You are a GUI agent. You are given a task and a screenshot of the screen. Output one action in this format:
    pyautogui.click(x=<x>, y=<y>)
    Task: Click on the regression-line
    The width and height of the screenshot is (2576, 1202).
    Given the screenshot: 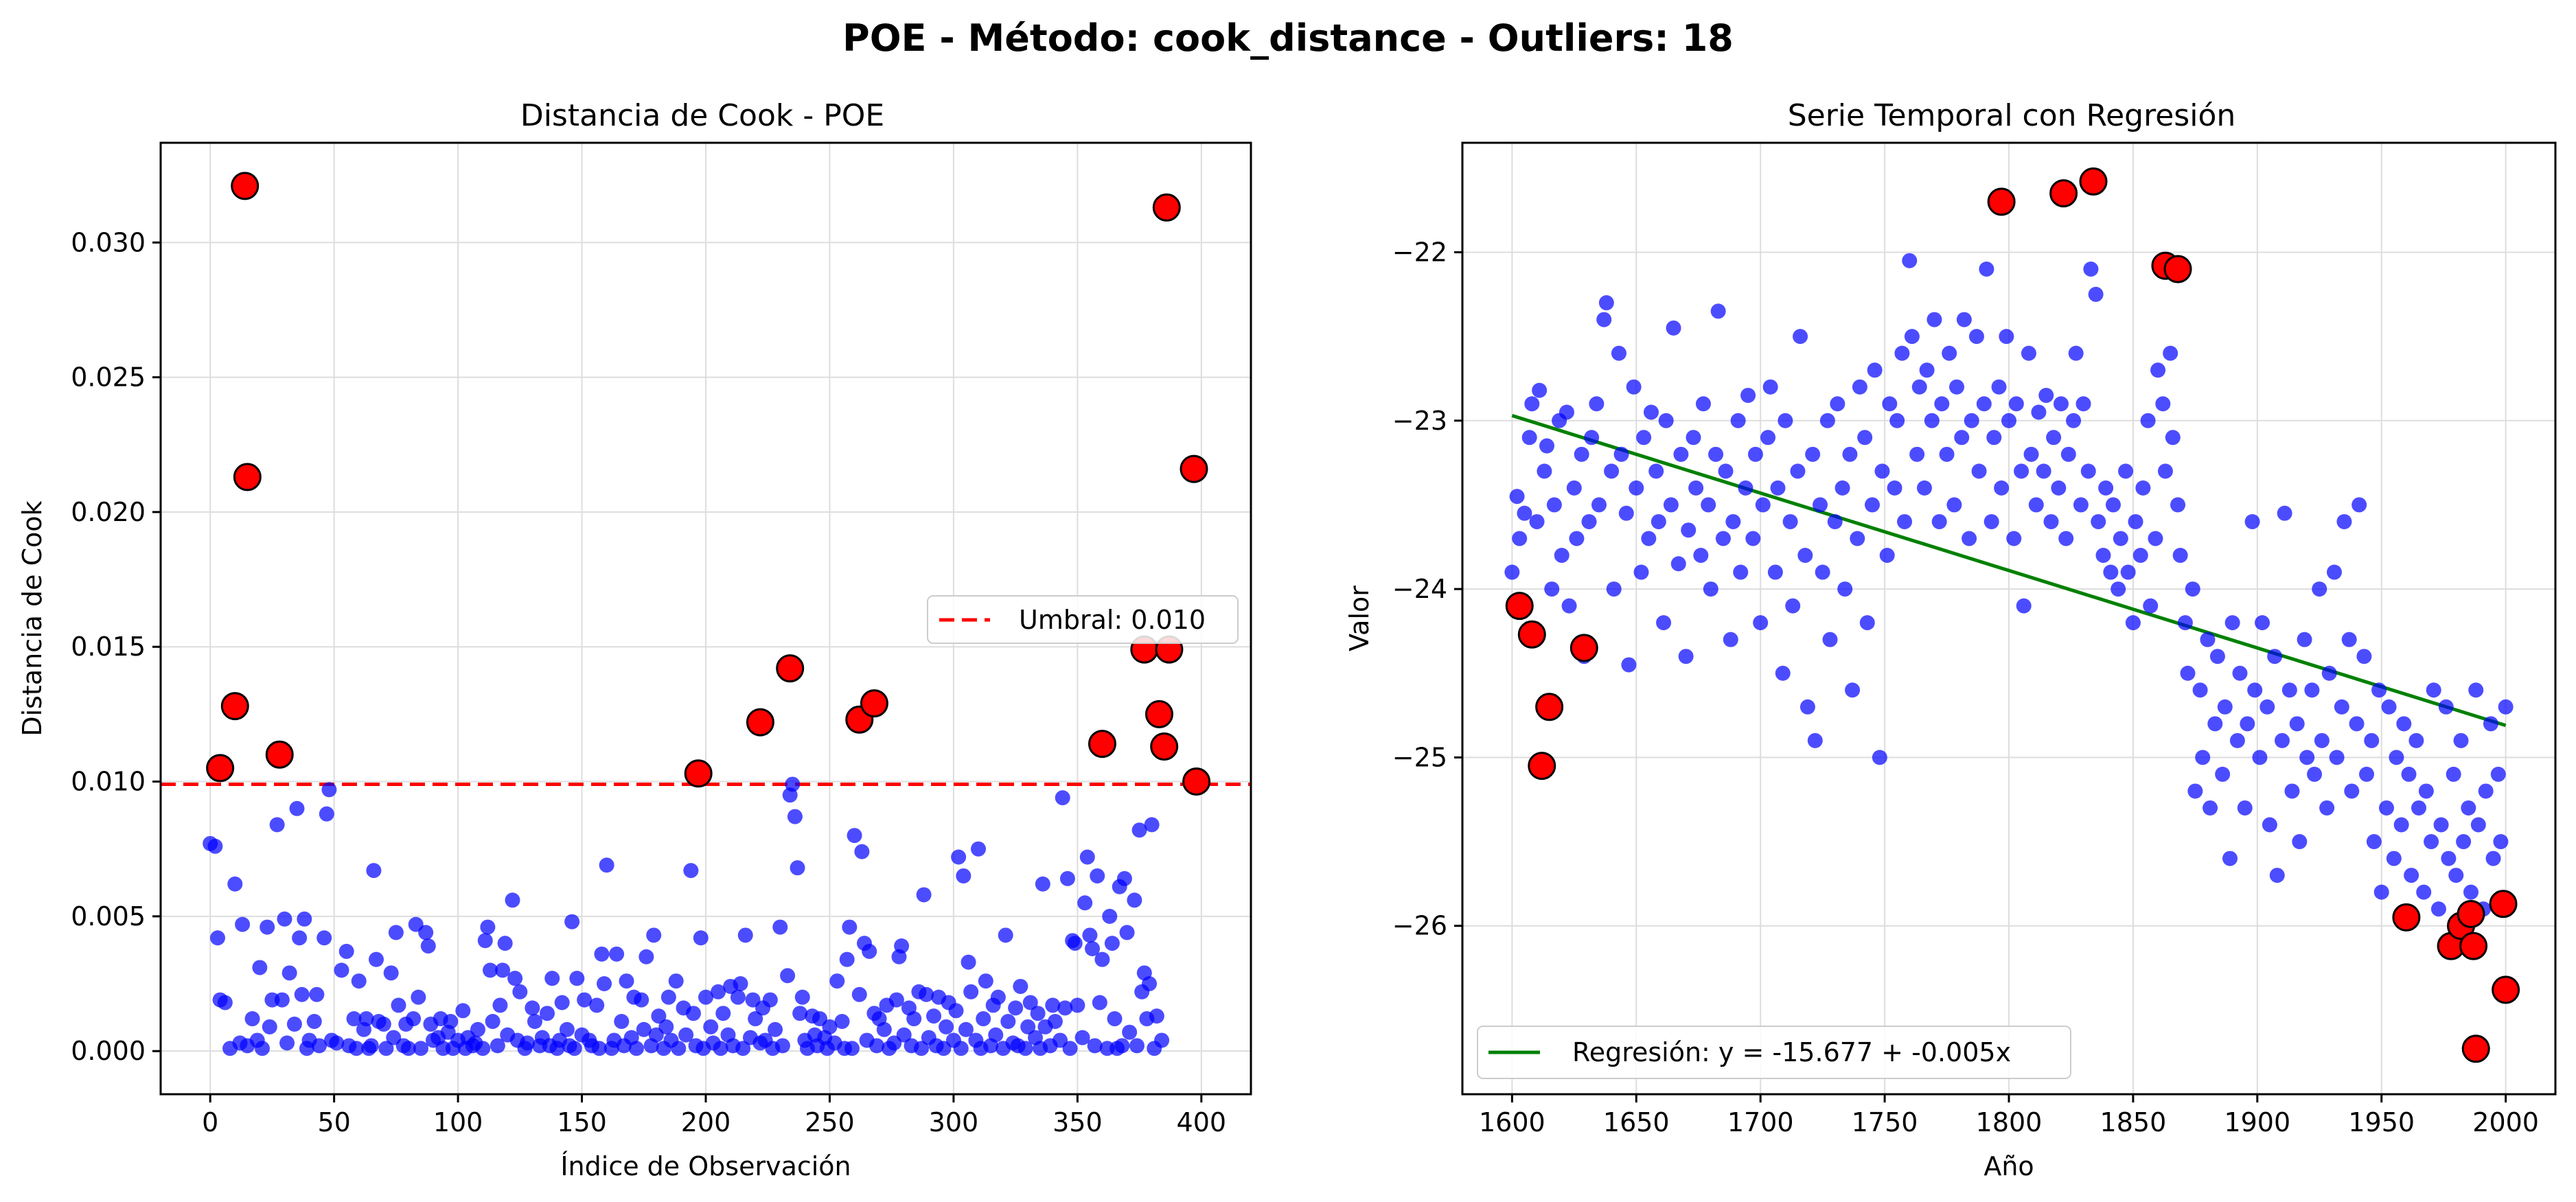 What is the action you would take?
    pyautogui.click(x=2009, y=571)
    